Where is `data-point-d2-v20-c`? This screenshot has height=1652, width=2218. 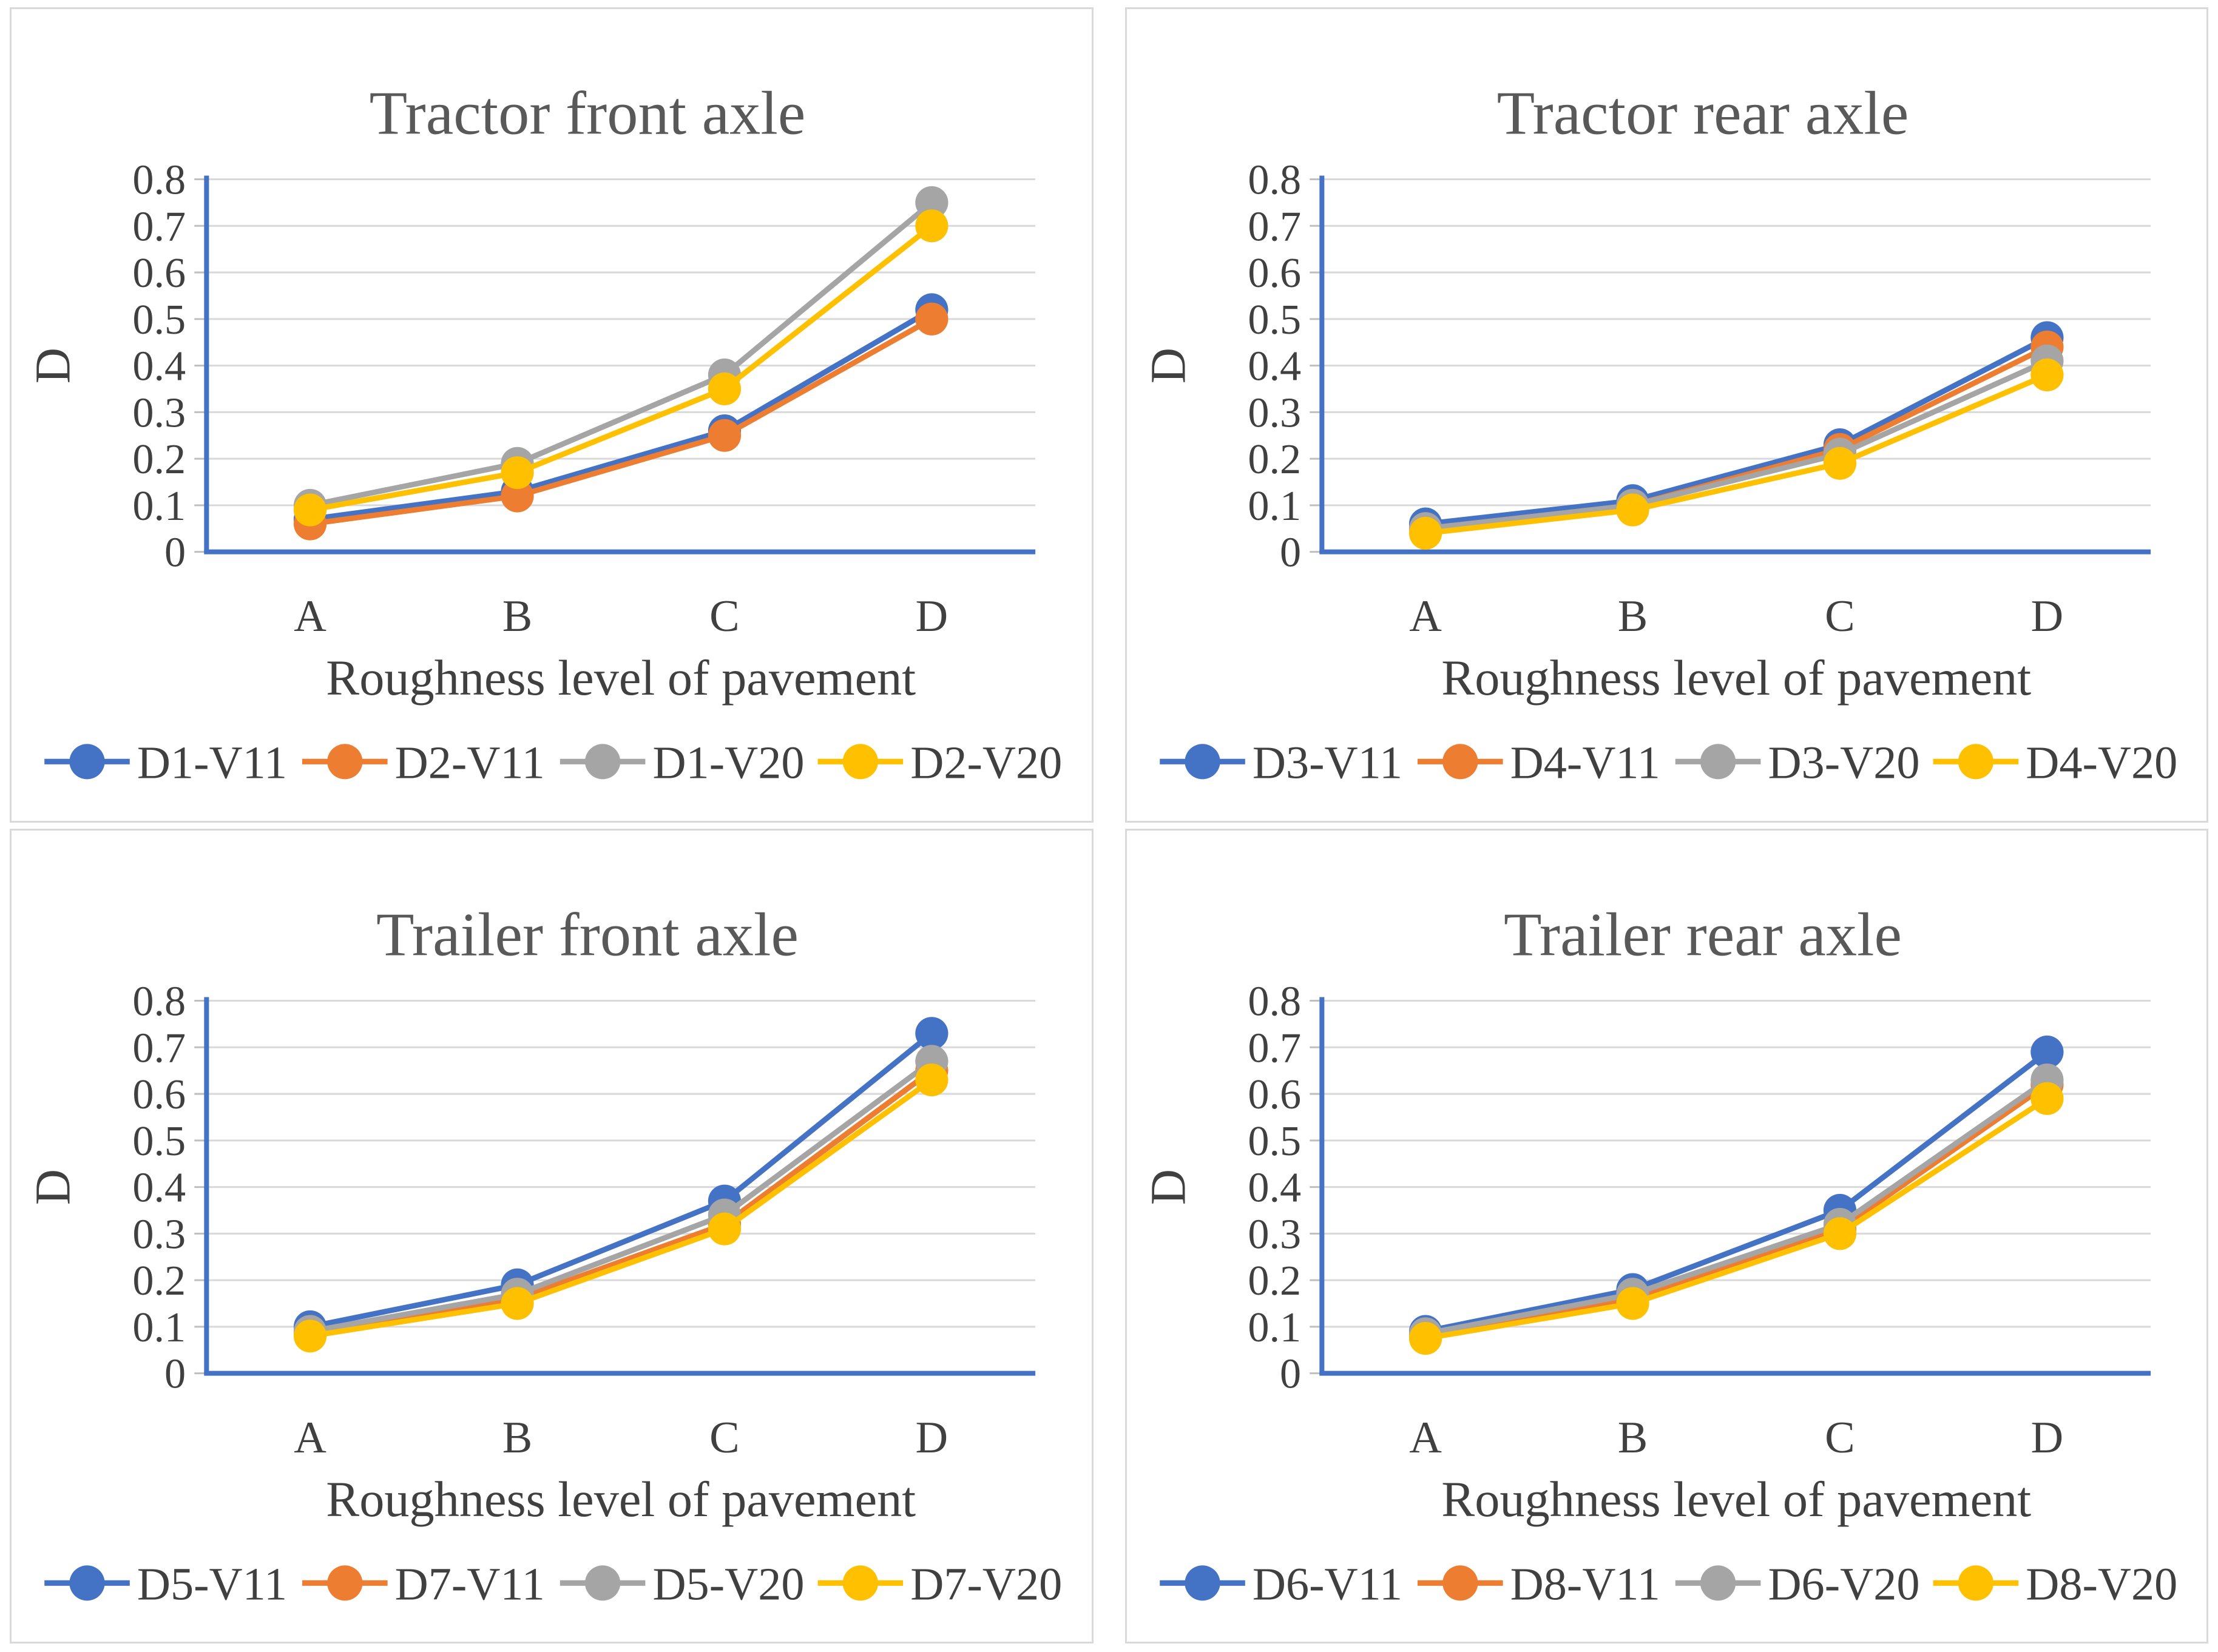 data-point-d2-v20-c is located at coordinates (725, 389).